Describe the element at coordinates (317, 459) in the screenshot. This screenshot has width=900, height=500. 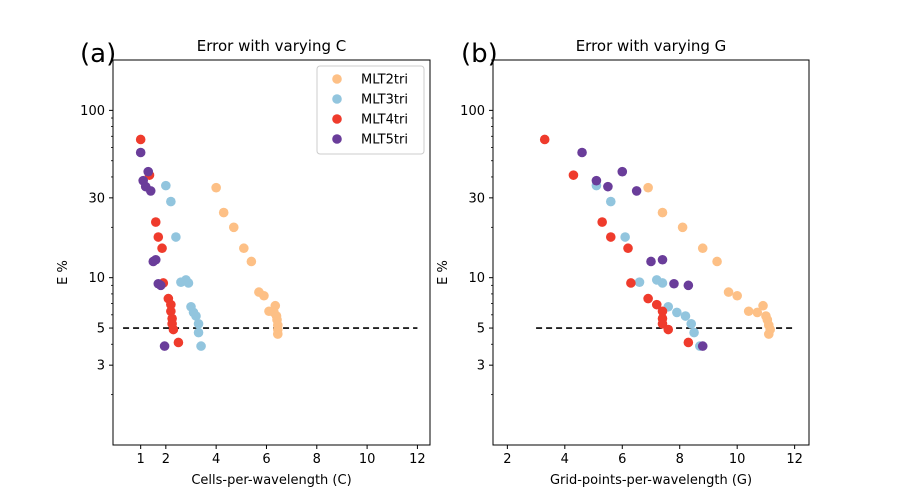
I see `x-tick-label: 8` at that location.